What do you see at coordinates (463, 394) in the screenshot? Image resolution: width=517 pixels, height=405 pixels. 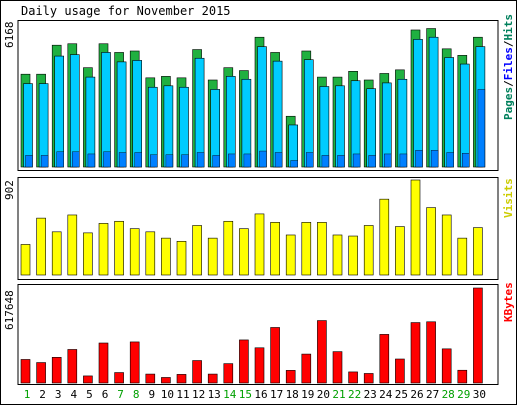 I see `x-tick-label: 29` at bounding box center [463, 394].